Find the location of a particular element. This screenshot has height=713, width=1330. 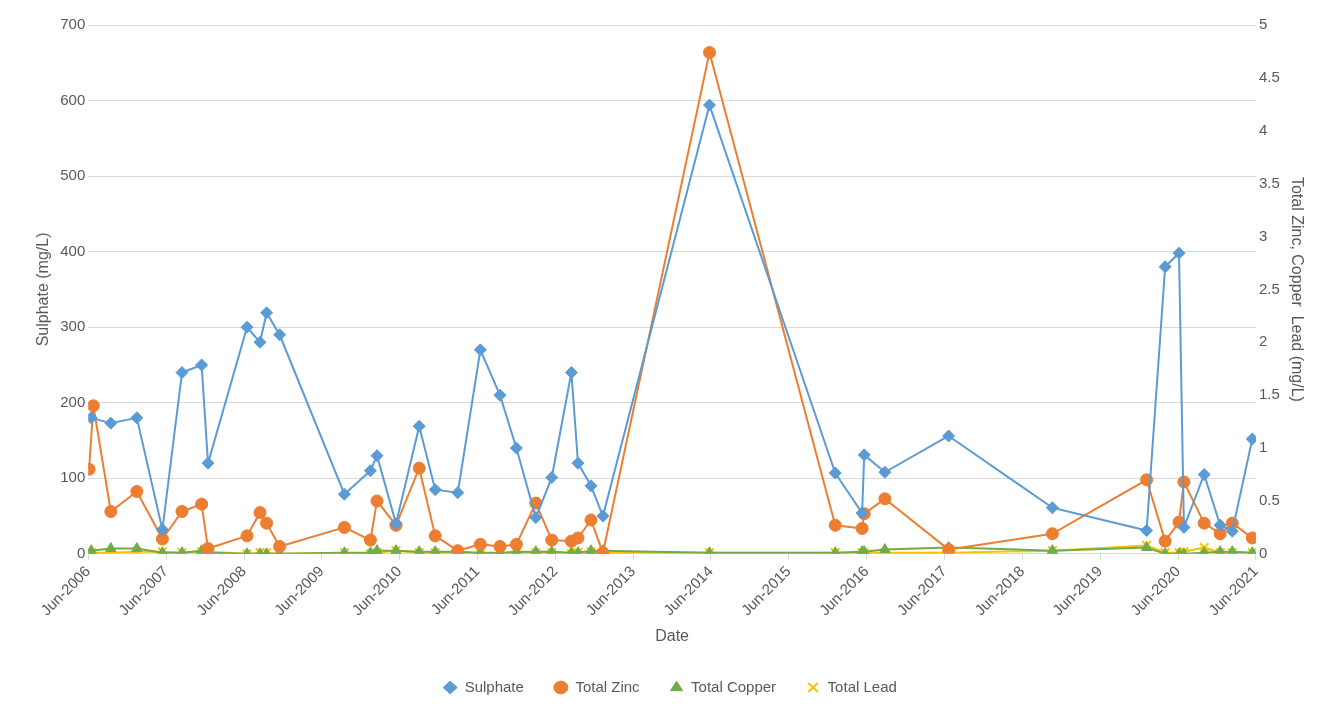

y2-tick-label: 3.5 is located at coordinates (1269, 182).